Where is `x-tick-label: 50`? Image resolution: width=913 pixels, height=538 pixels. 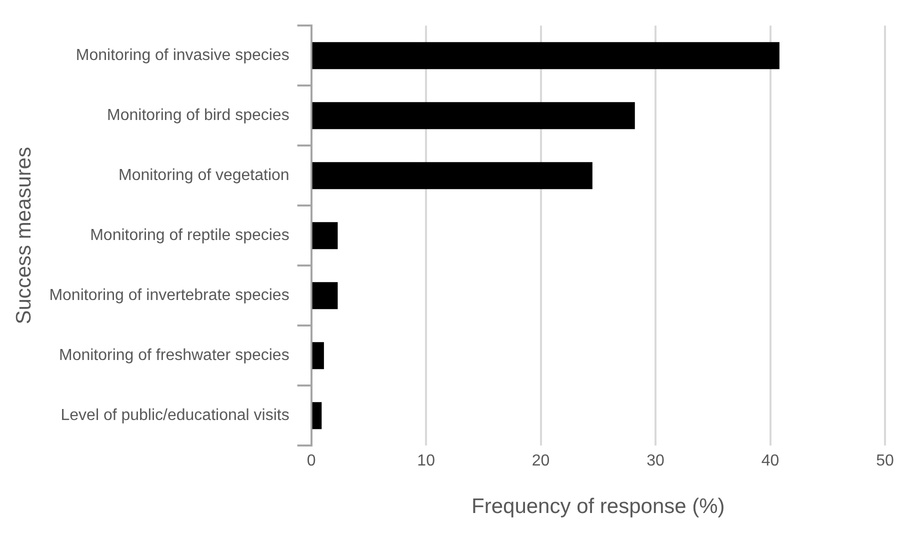
x-tick-label: 50 is located at coordinates (885, 461).